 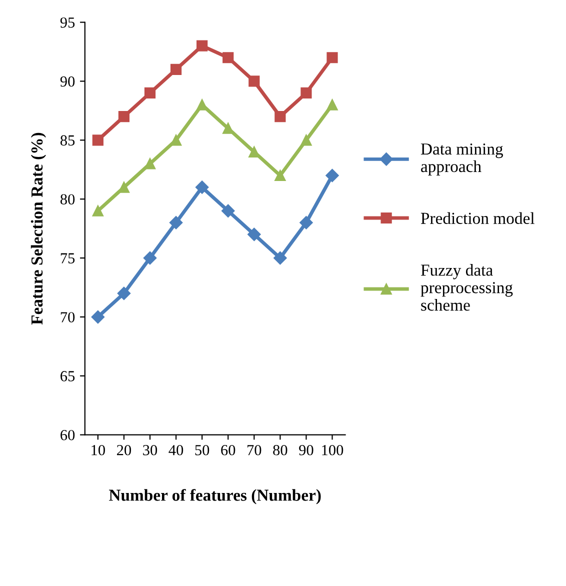 What do you see at coordinates (462, 159) in the screenshot?
I see `legend-label: Data mining approach` at bounding box center [462, 159].